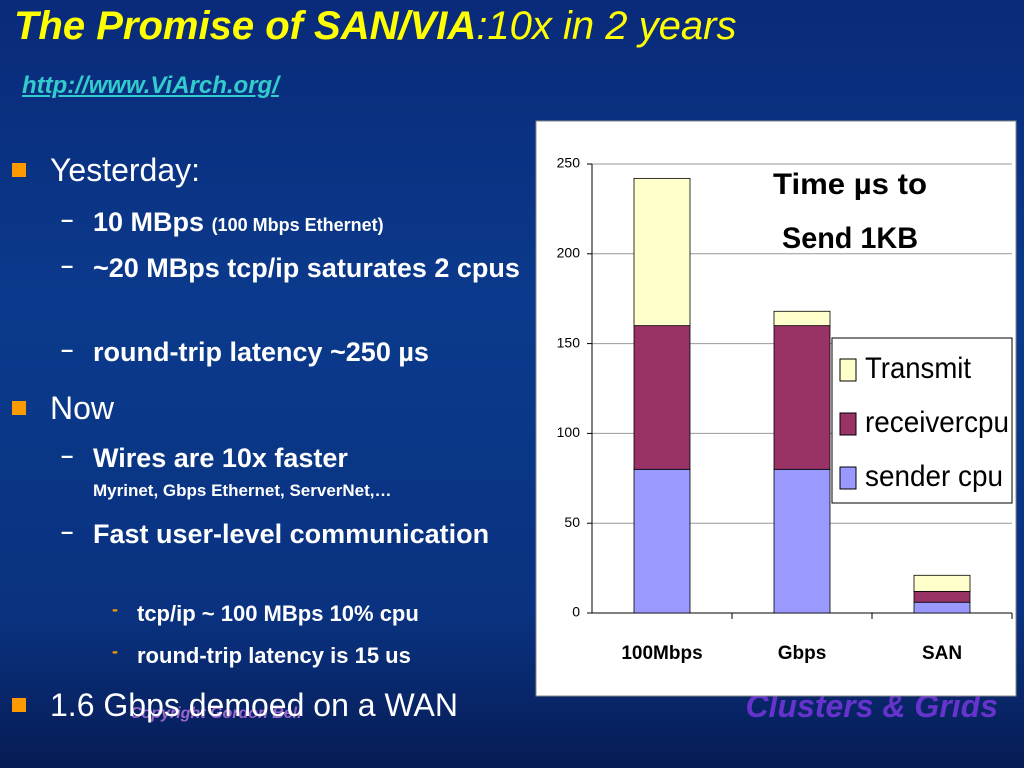 Image resolution: width=1024 pixels, height=768 pixels. Describe the element at coordinates (942, 653) in the screenshot. I see `x-tick-label: SAN` at that location.